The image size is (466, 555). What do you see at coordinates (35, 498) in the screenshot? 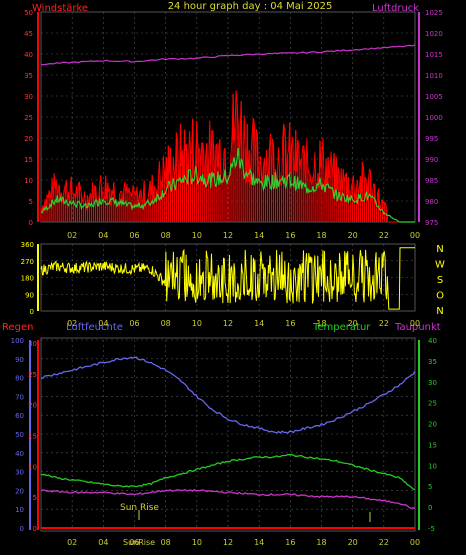
I see `rain-tick-label: 5` at bounding box center [35, 498].